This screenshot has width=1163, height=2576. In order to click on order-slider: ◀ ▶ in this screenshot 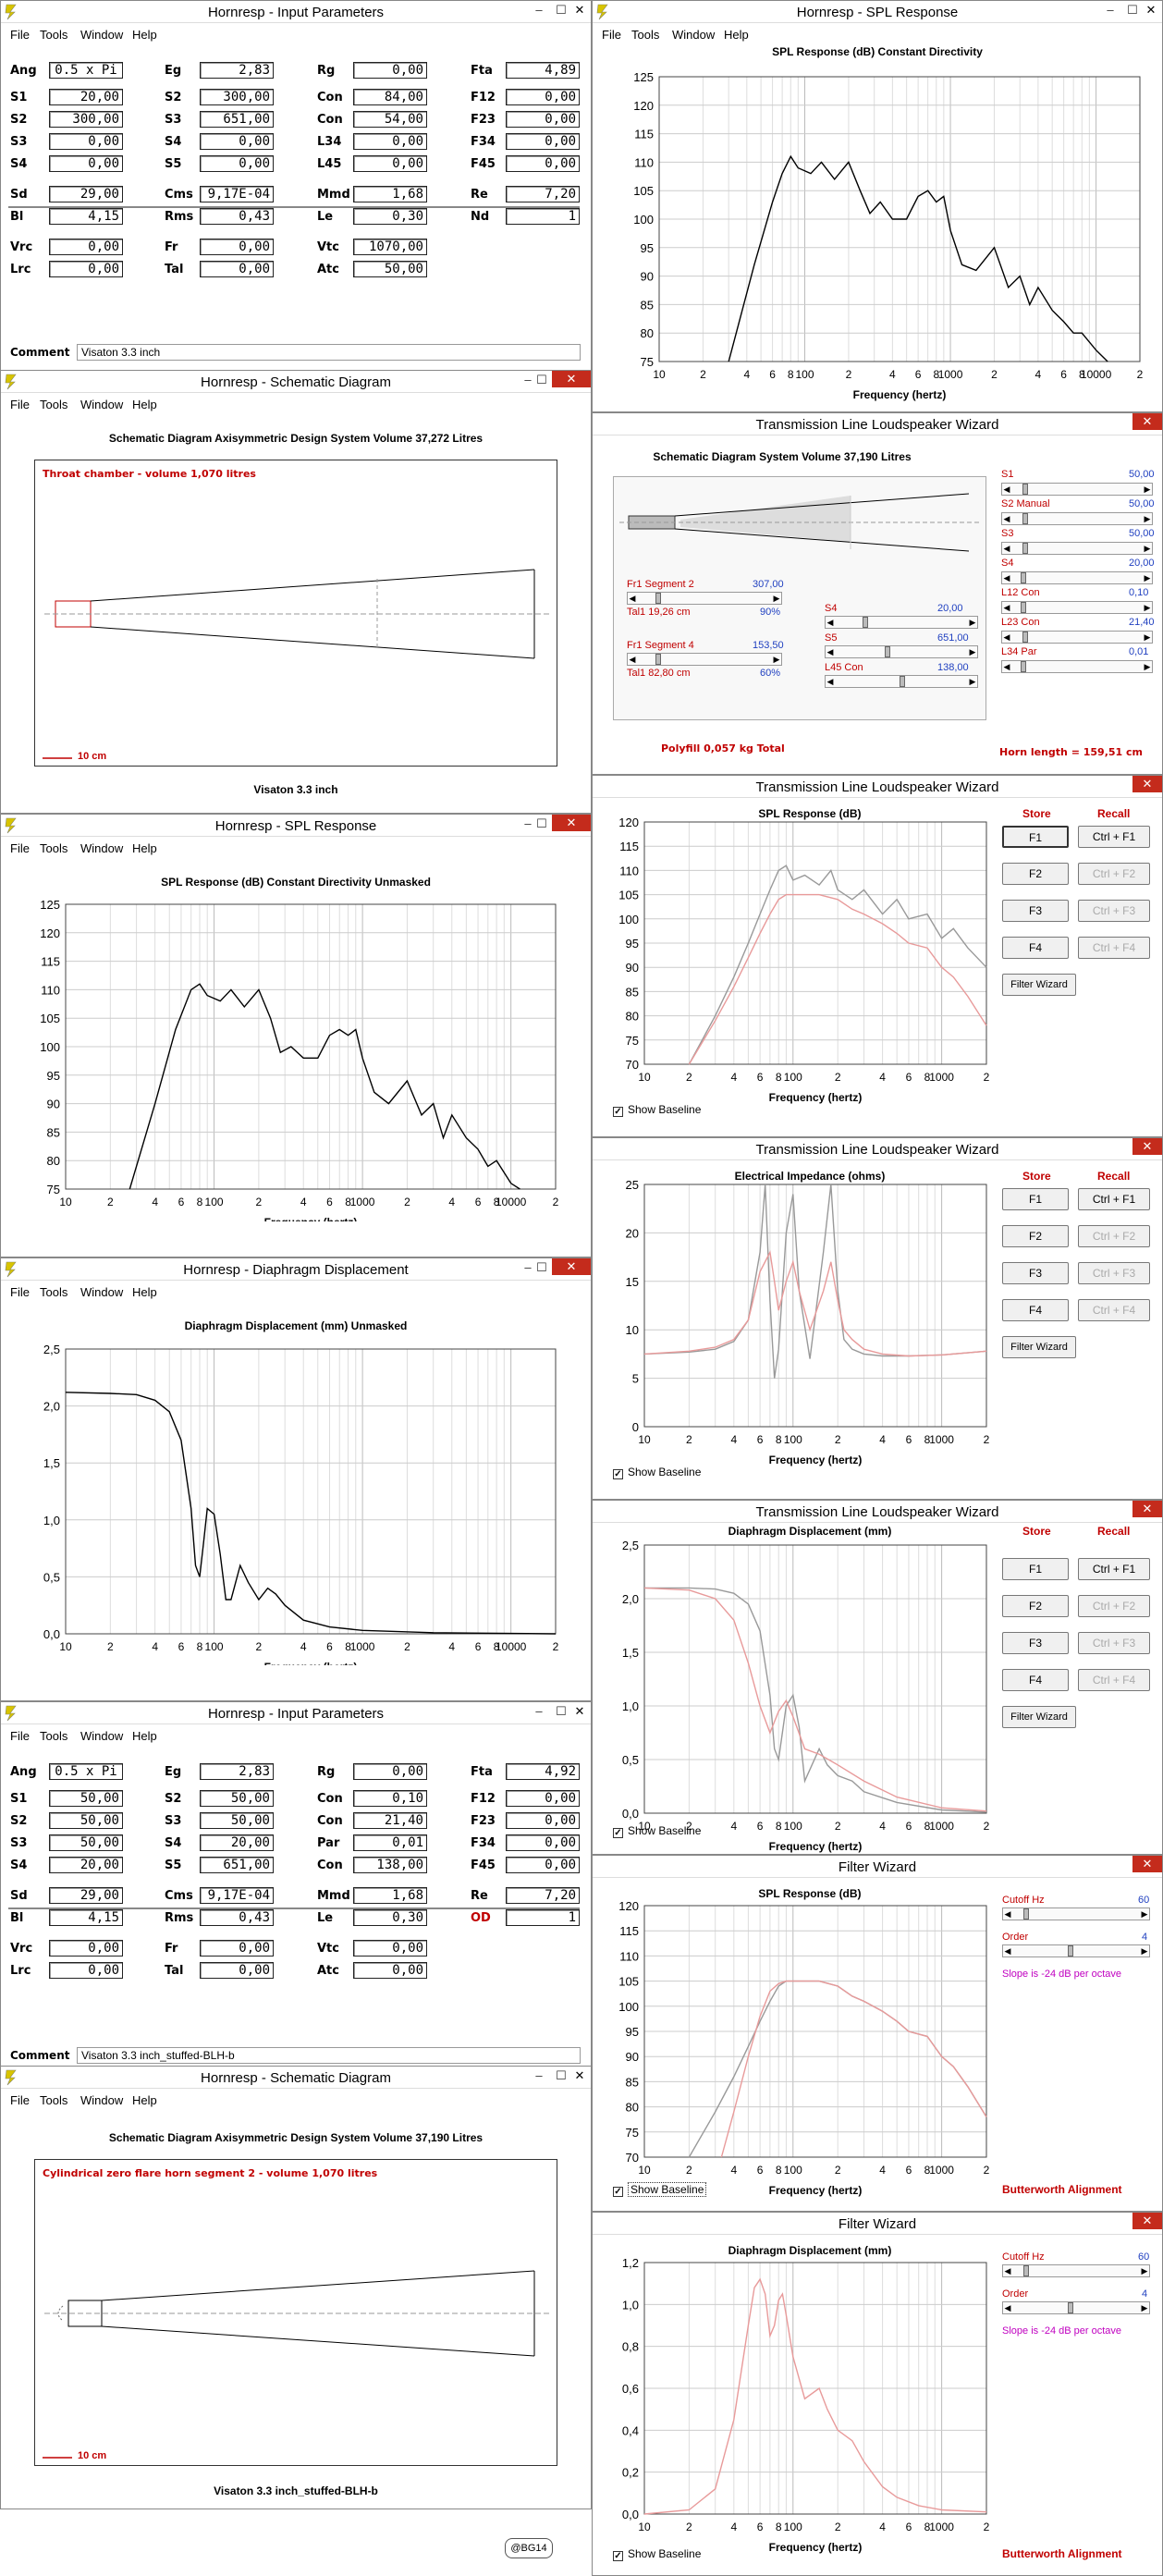, I will do `click(1076, 2307)`.